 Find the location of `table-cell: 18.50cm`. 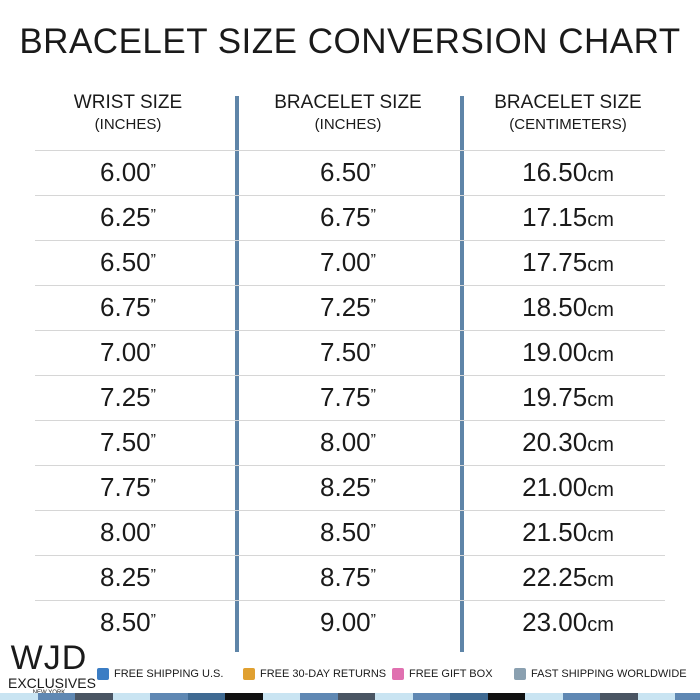

table-cell: 18.50cm is located at coordinates (568, 307).